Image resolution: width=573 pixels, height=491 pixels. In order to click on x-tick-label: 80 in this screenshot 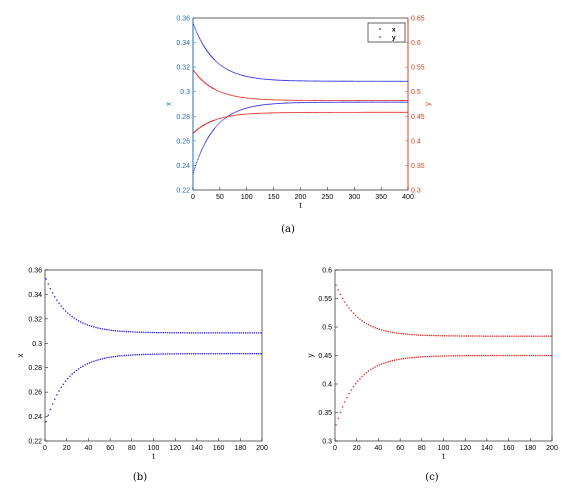, I will do `click(132, 448)`.